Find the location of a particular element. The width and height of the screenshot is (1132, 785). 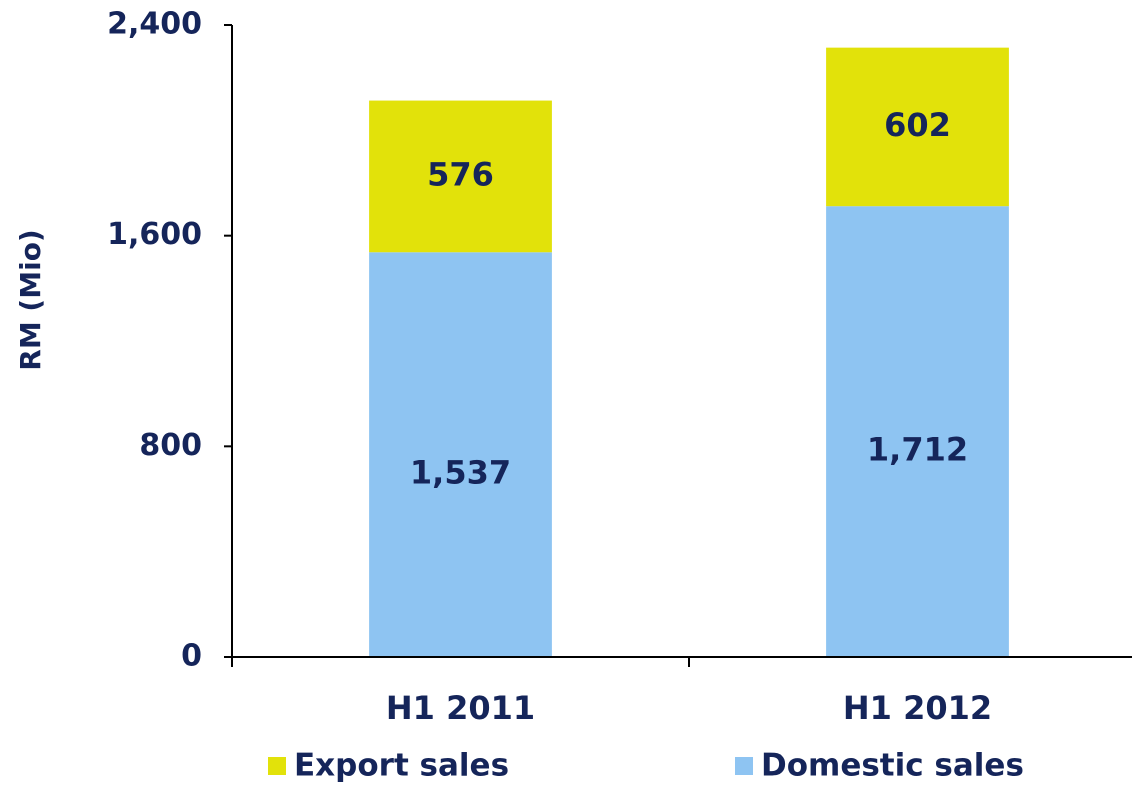

data-label: 1,712 is located at coordinates (917, 450).